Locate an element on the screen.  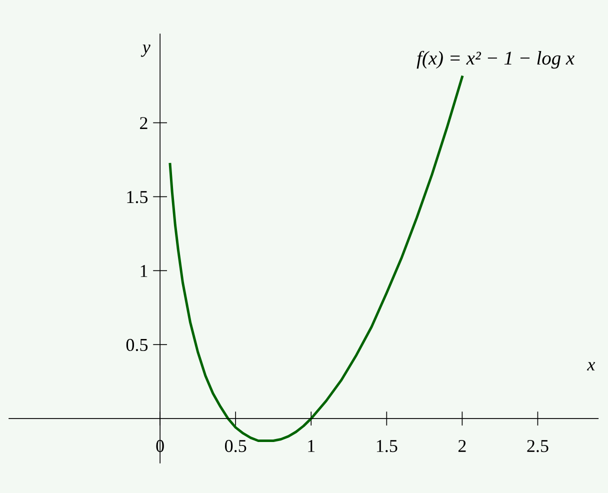
x-tick-label: 0.5 is located at coordinates (235, 446).